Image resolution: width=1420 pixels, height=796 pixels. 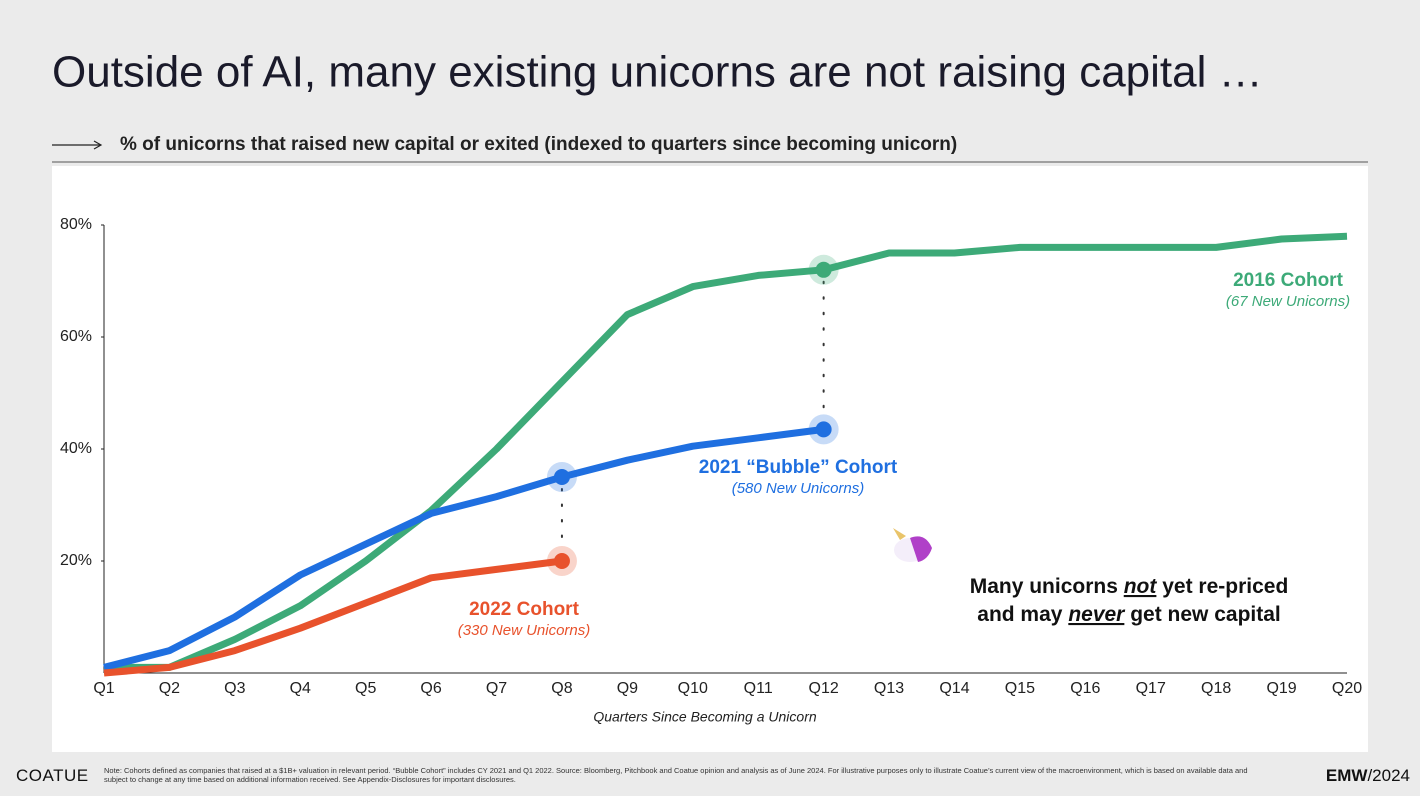 I want to click on annotation: Many unicorns not yet re-priced, so click(x=1129, y=586).